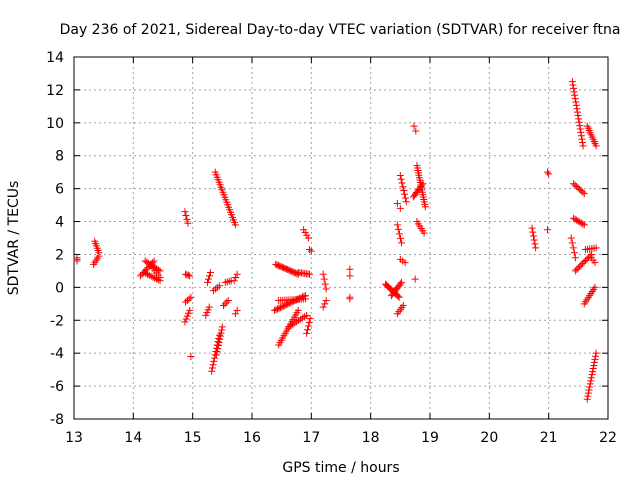  I want to click on x-tick-label: 17, so click(311, 438).